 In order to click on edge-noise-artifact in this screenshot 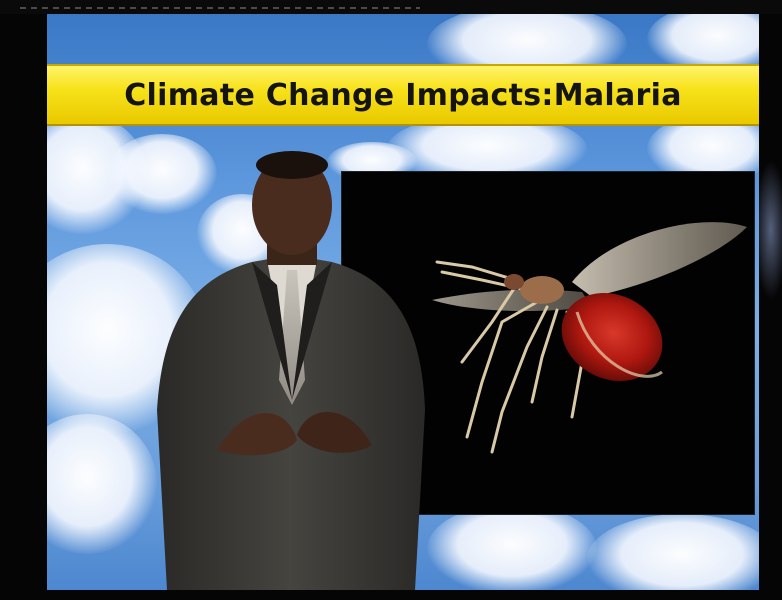, I will do `click(768, 230)`.